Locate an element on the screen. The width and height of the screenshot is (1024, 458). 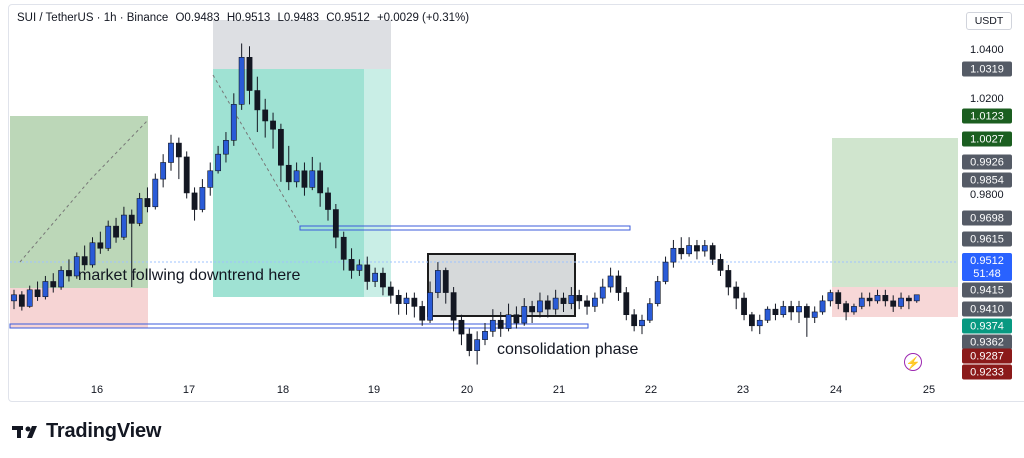
price-tag-label: 0.9615 is located at coordinates (987, 240).